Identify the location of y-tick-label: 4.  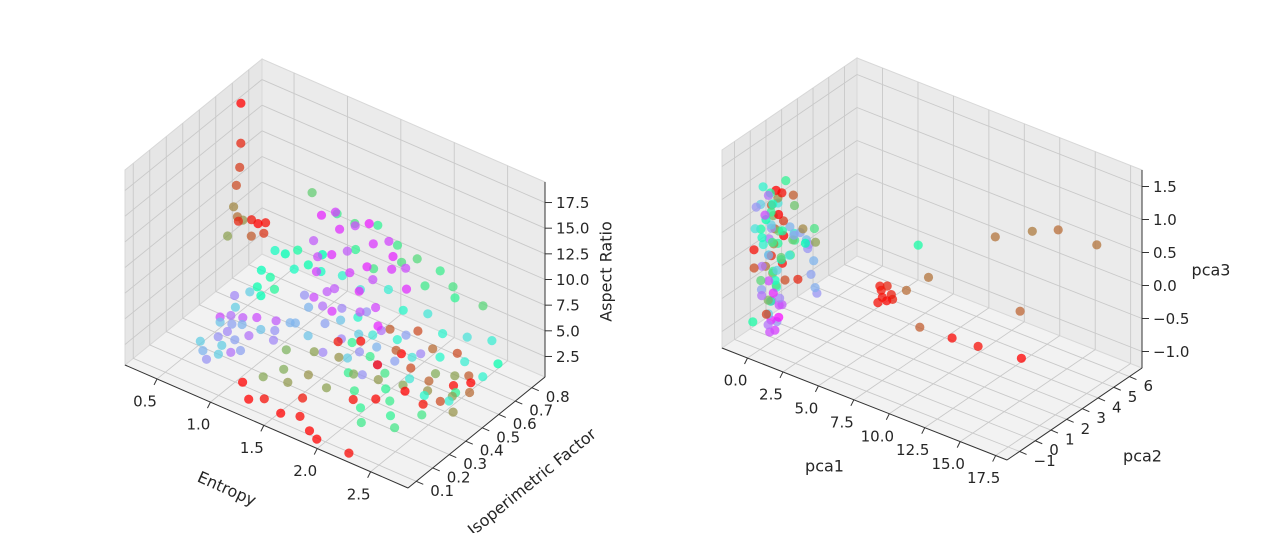
(1117, 407).